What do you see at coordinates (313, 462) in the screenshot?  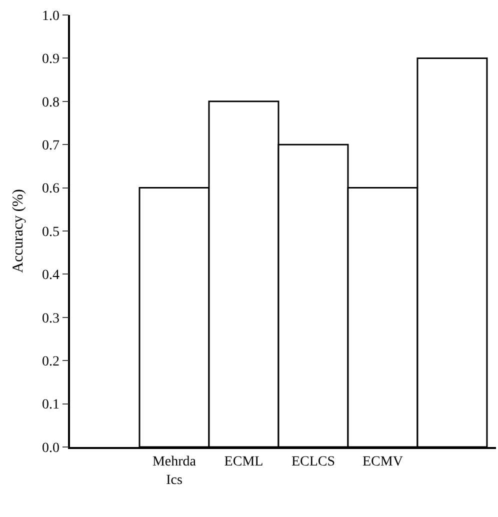 I see `x-tick-label: ECLCS` at bounding box center [313, 462].